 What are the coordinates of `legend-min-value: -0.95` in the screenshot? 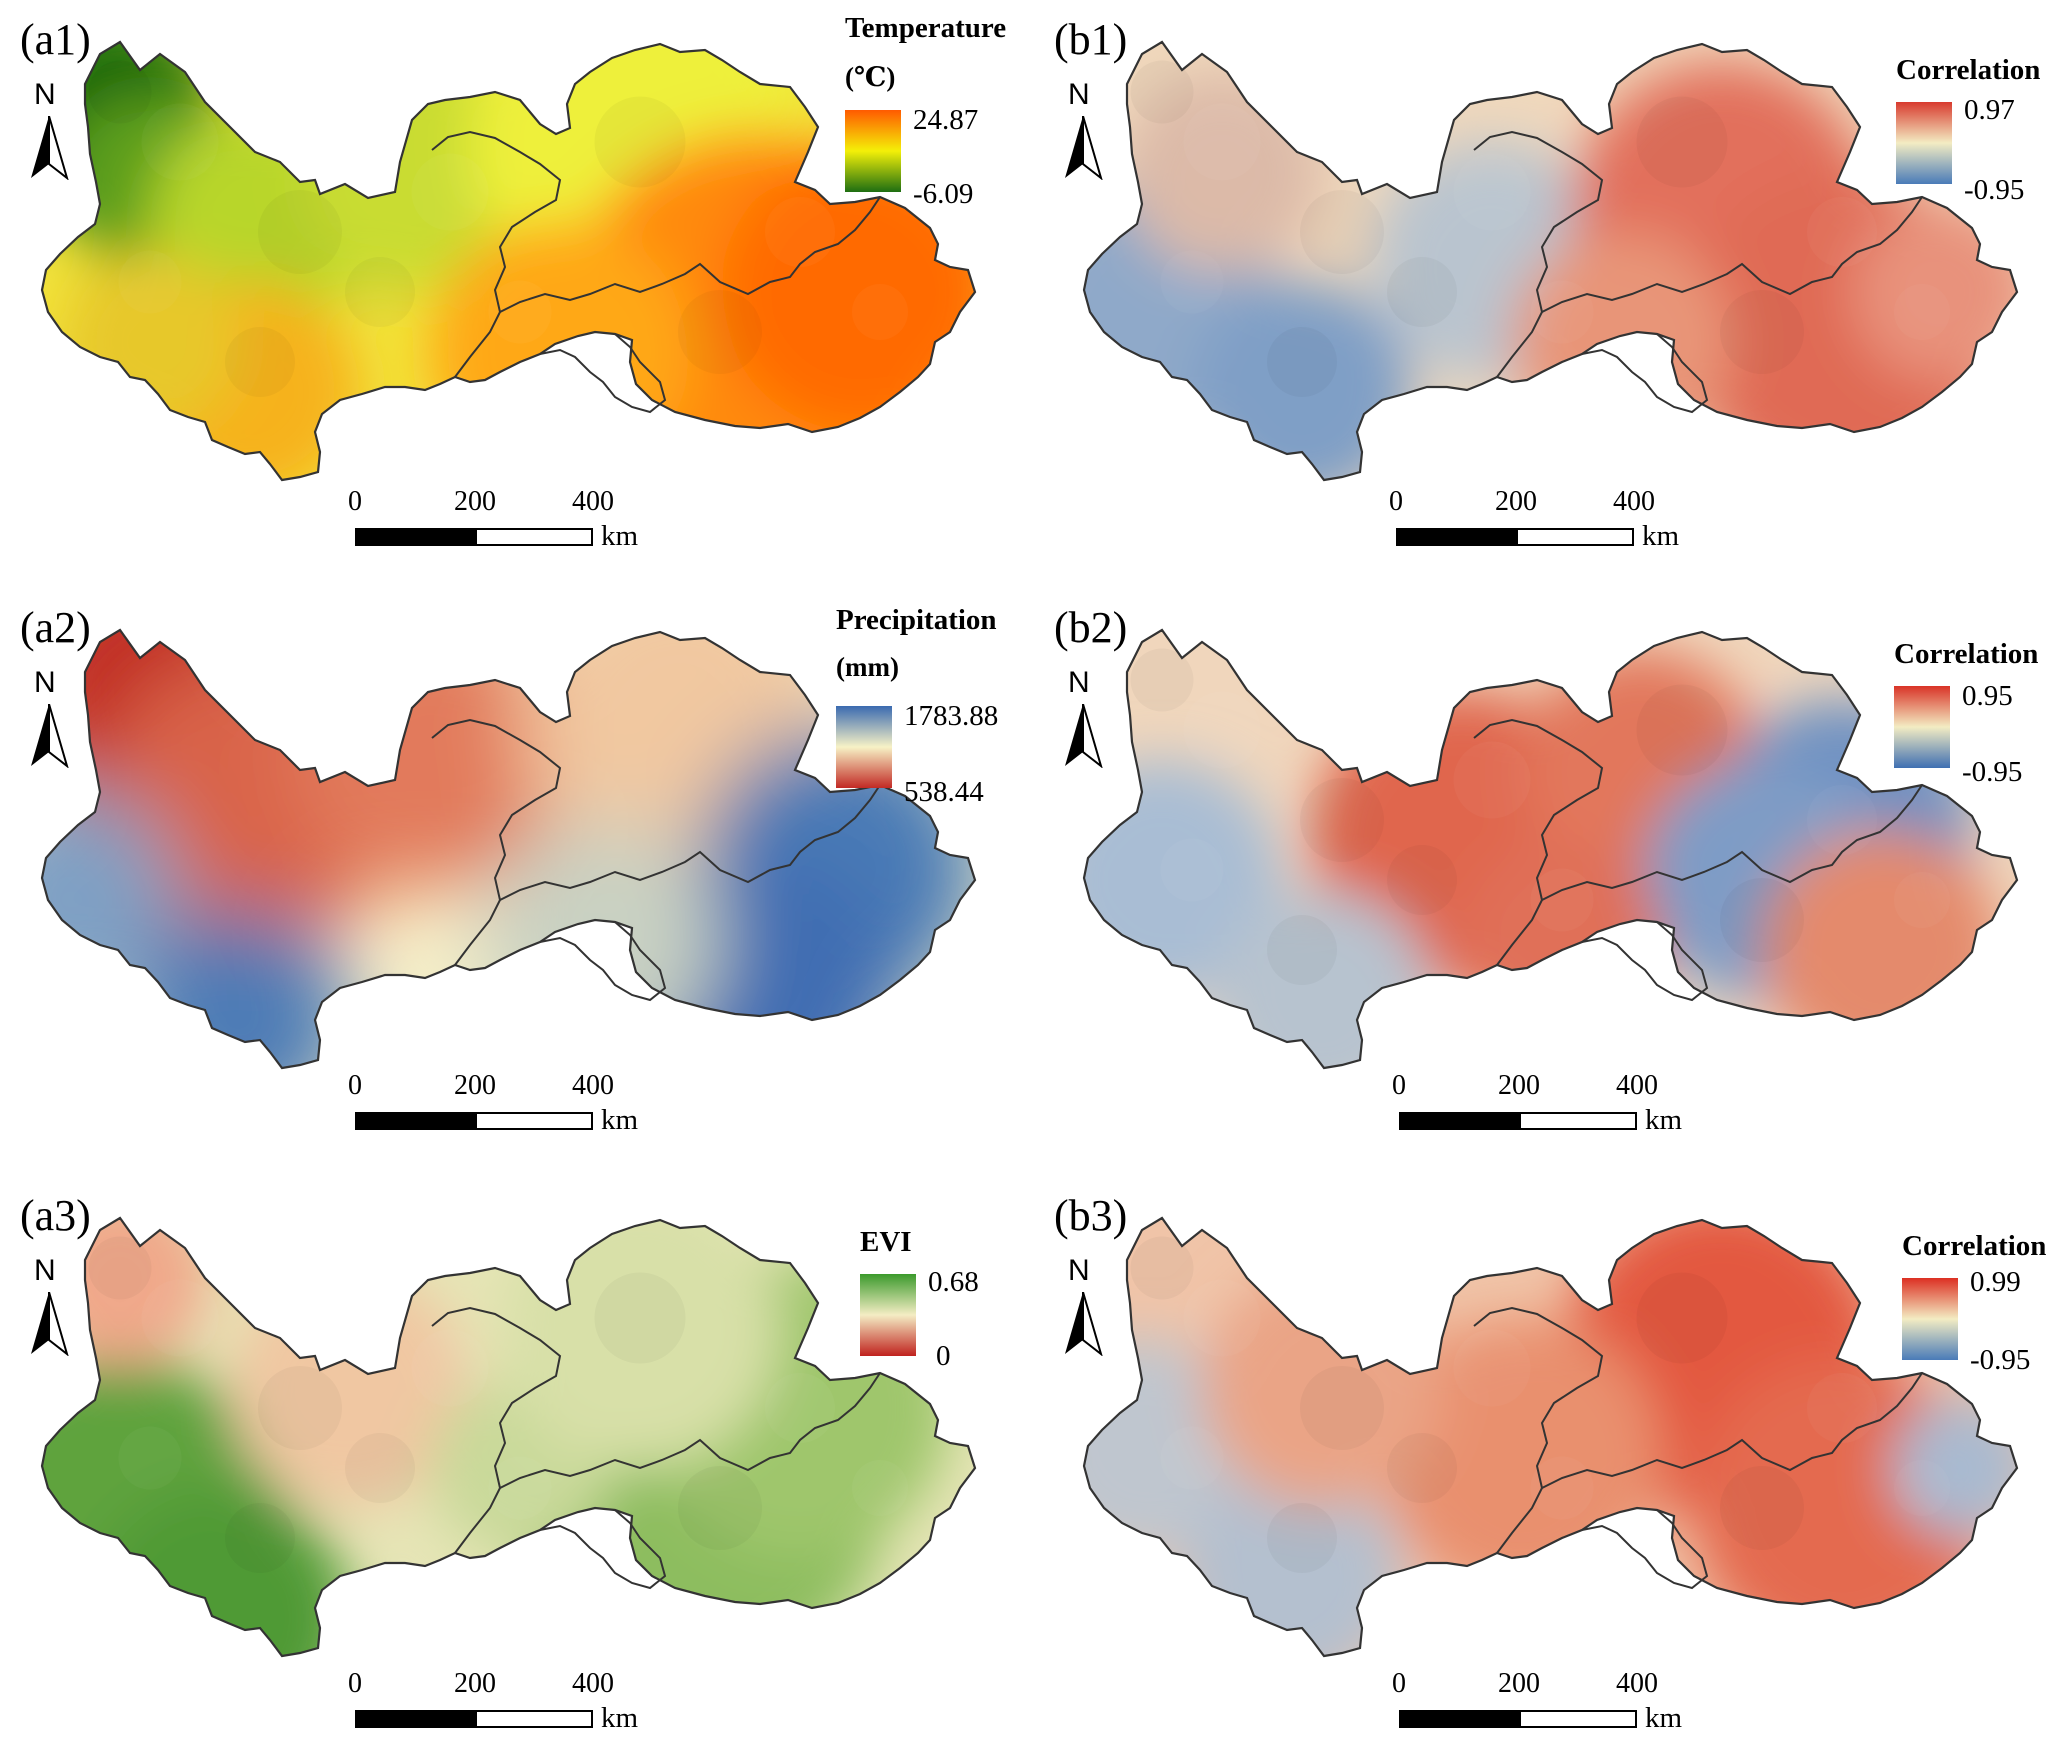 It's located at (1992, 772).